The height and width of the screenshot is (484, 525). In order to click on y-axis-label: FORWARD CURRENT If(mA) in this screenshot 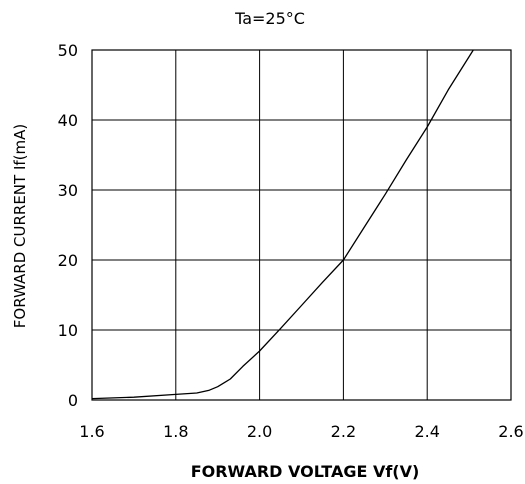, I will do `click(20, 226)`.